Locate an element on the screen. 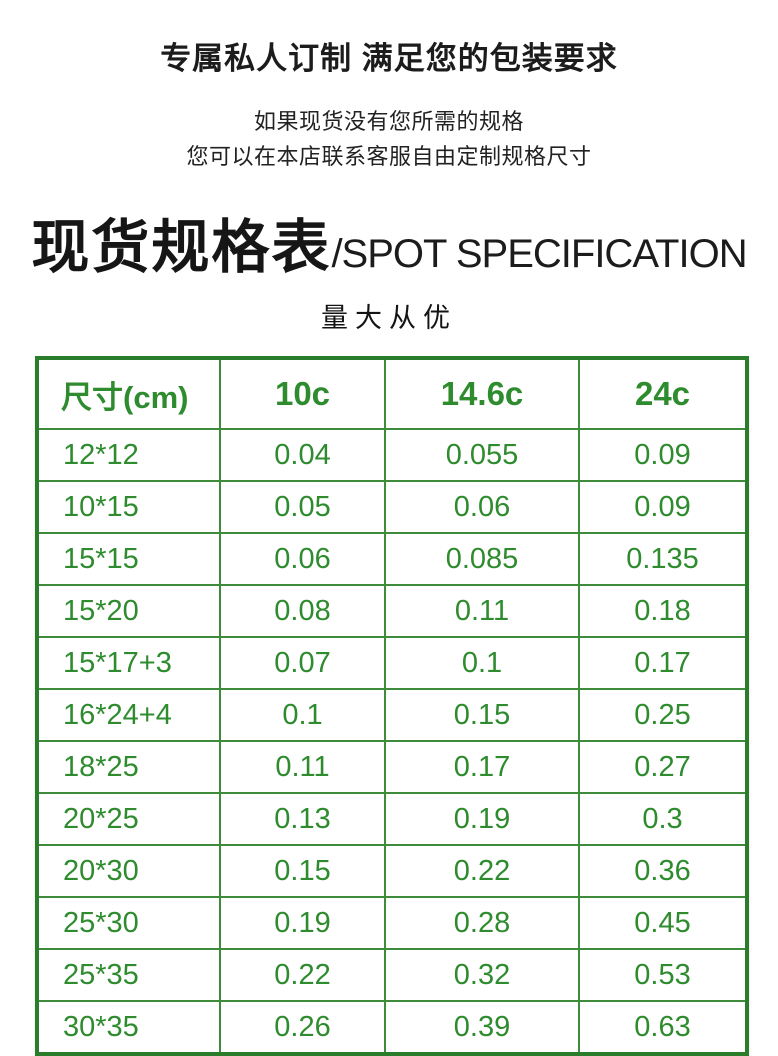 The image size is (778, 1056). table-row: 25*35 0.22 0.32 0.53 is located at coordinates (392, 975).